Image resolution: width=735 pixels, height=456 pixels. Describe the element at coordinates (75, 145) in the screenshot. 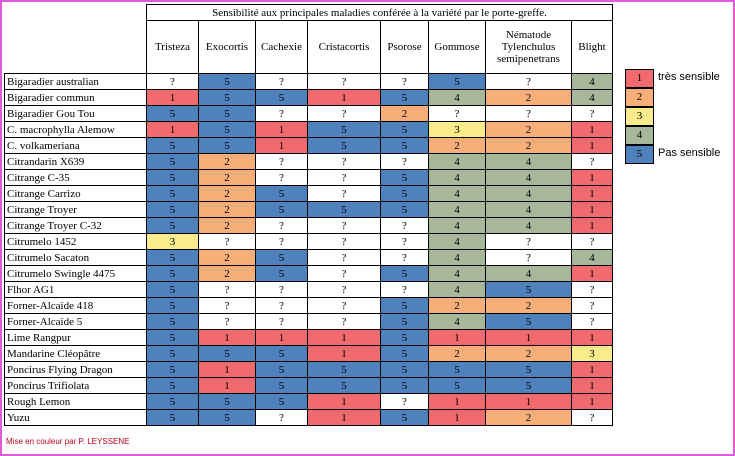

I see `rootstock-name: C. volkameriana` at that location.